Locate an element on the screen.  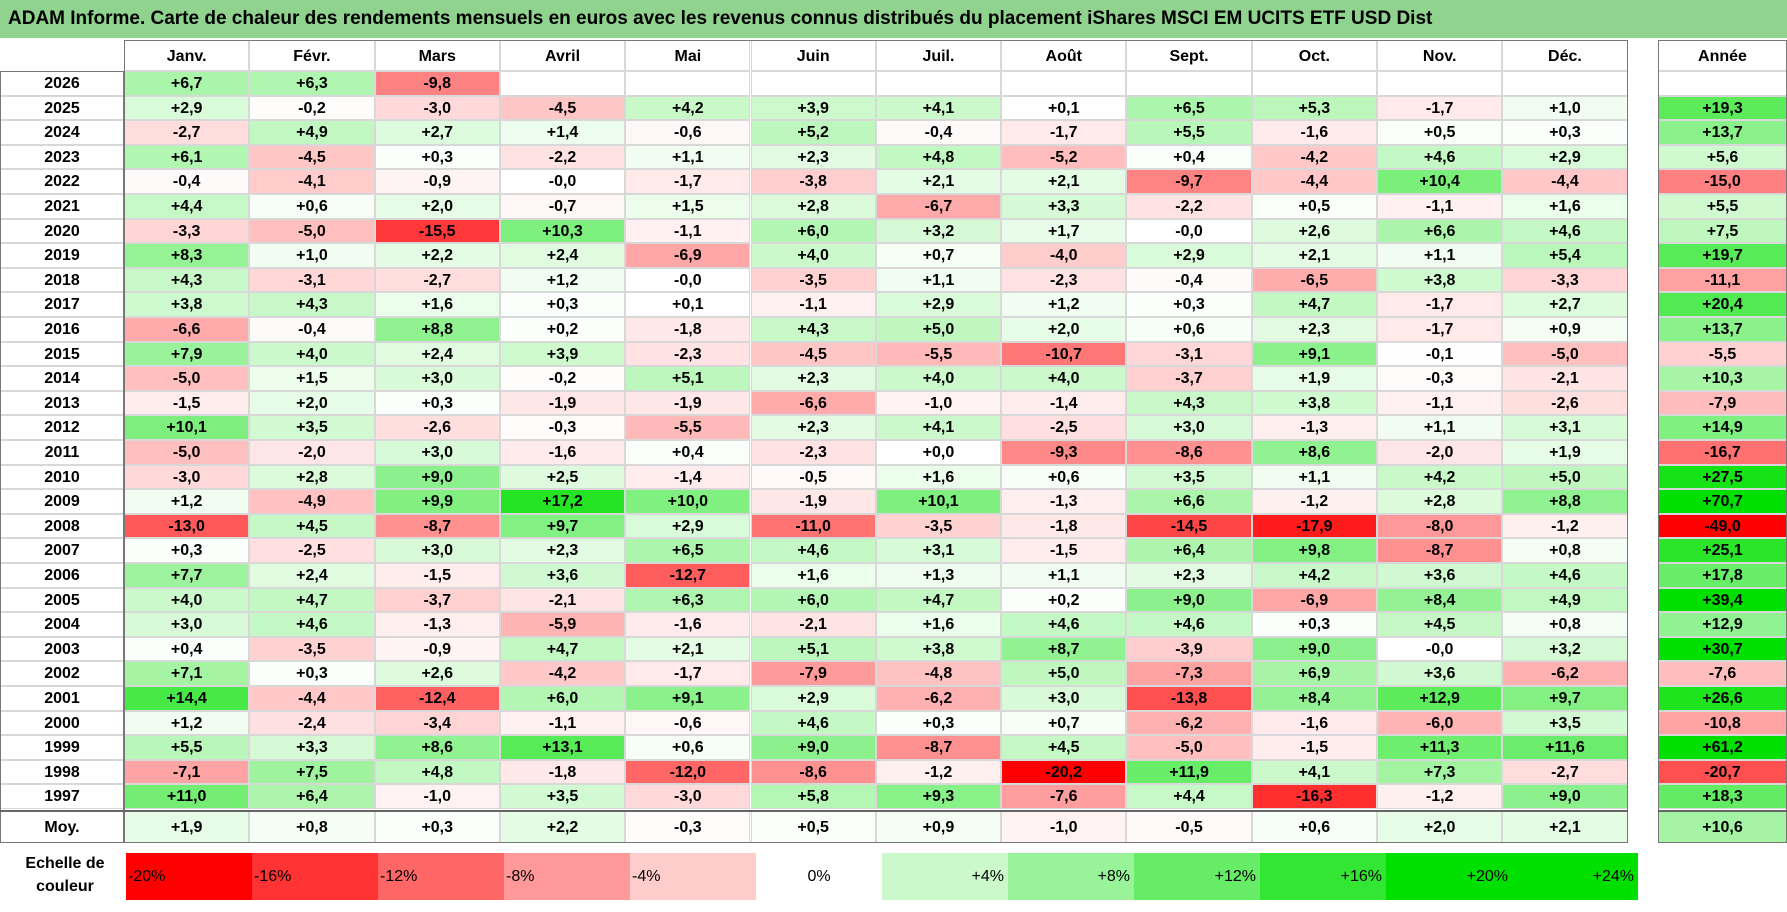
row-year-label: 2017 is located at coordinates (62, 304).